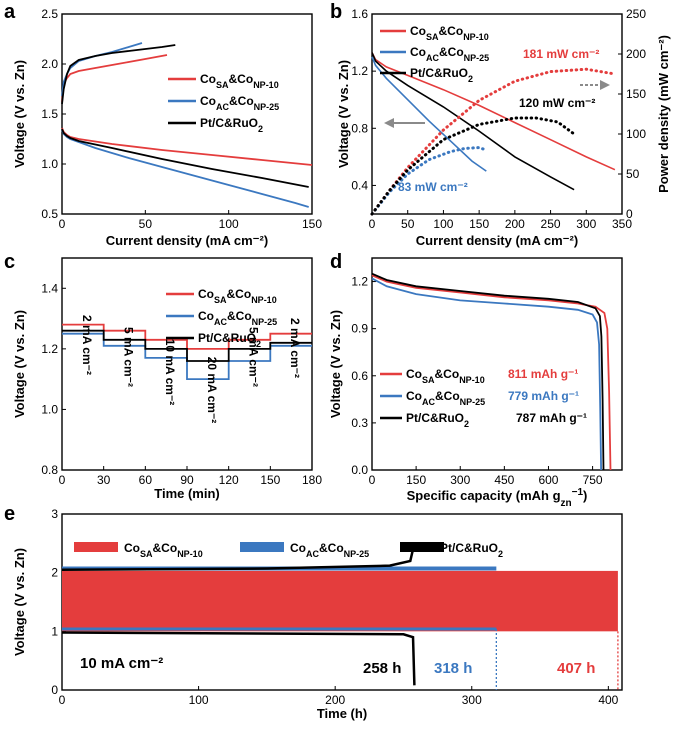  Describe the element at coordinates (49, 470) in the screenshot. I see `y-tick-label: 0.8` at that location.